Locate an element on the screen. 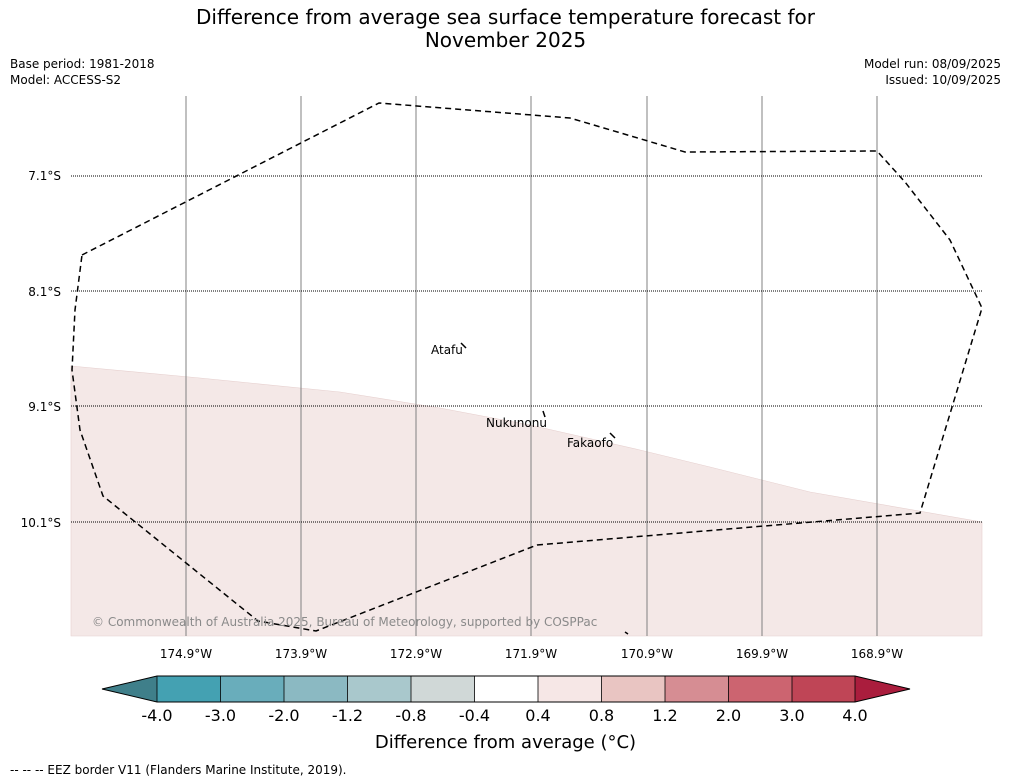 This screenshot has width=1011, height=781. colorbar-tick-label: 4.0 is located at coordinates (854, 715).